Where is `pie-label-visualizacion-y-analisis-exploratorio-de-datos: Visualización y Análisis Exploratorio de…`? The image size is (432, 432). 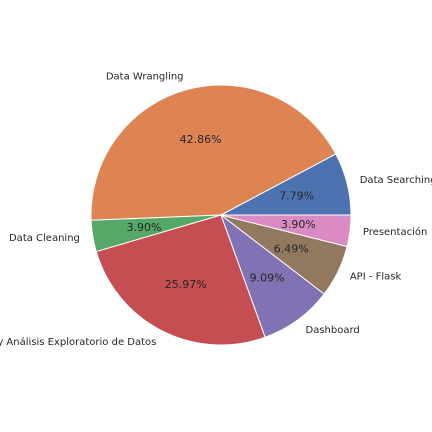 pie-label-visualizacion-y-analisis-exploratorio-de-datos: Visualización y Análisis Exploratorio de… is located at coordinates (78, 342).